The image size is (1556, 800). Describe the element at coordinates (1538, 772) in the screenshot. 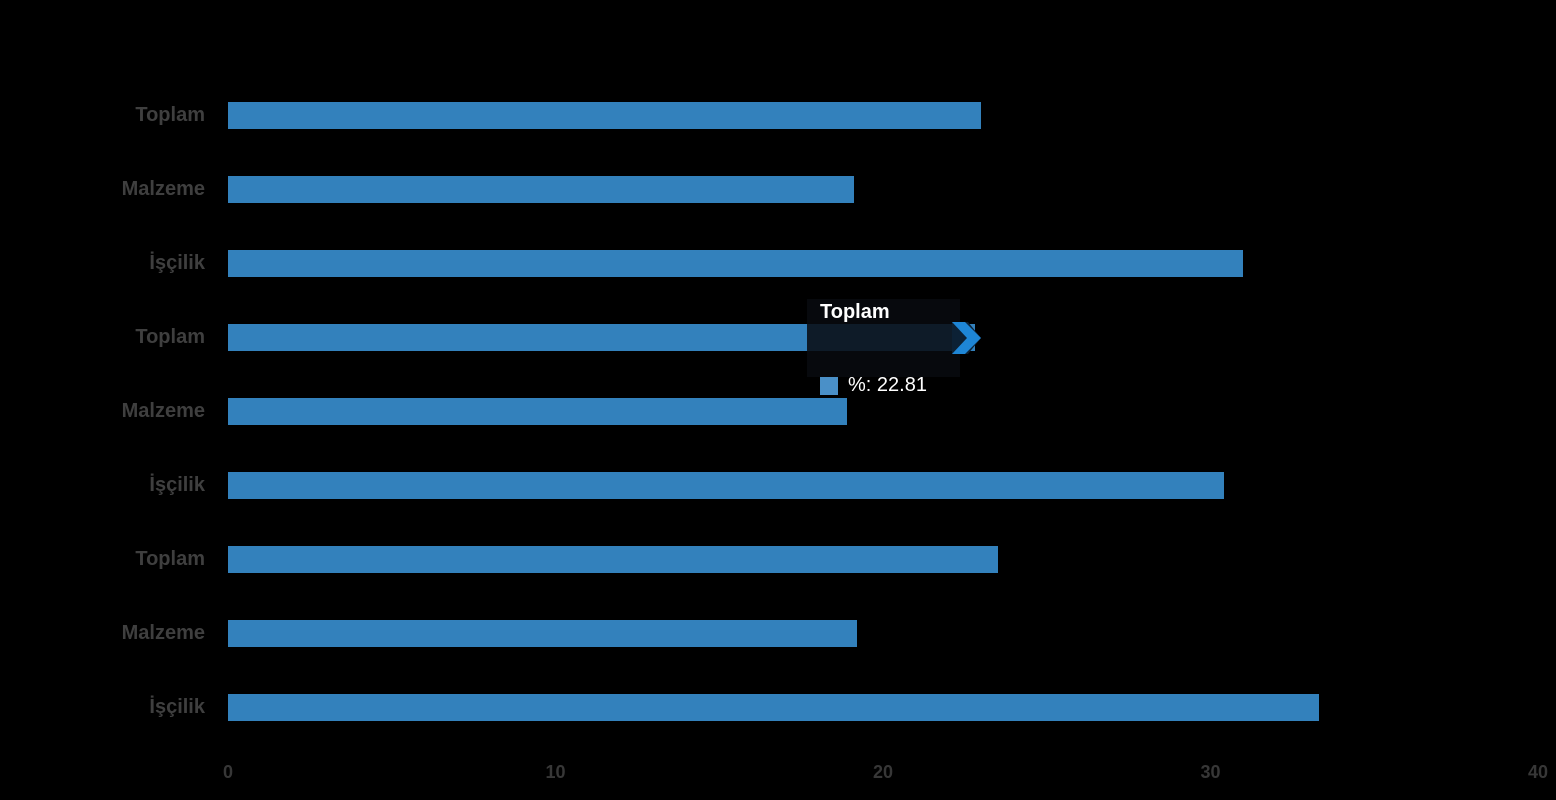

I see `x-axis-tick: 40` at that location.